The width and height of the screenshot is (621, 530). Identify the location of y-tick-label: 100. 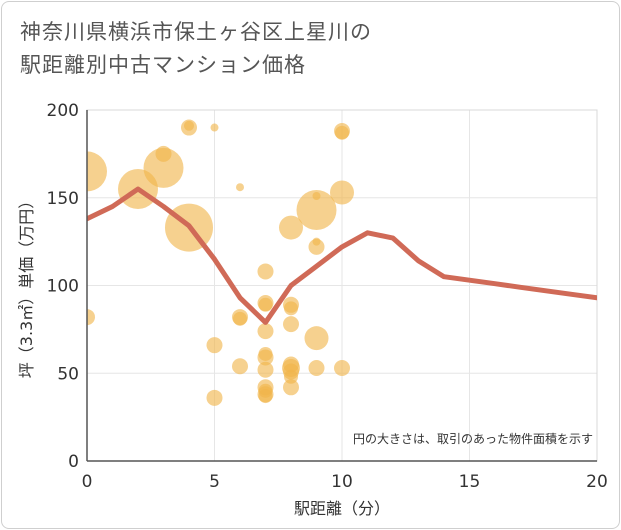
(63, 287).